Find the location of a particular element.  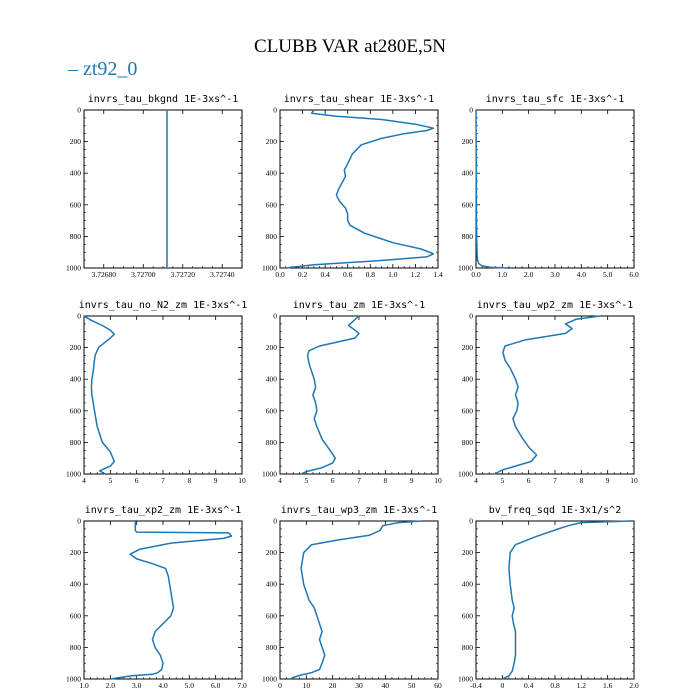

panel-title: invrs_tau_wp2_zm 1E-3xs^-1 is located at coordinates (555, 305).